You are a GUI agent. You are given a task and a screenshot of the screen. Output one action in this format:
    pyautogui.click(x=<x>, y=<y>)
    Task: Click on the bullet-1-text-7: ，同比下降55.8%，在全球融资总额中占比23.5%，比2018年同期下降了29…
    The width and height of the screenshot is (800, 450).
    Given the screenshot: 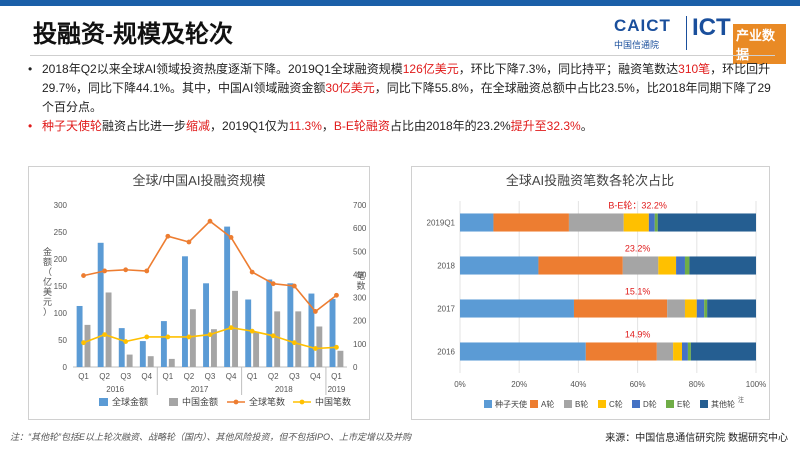 What is the action you would take?
    pyautogui.click(x=406, y=97)
    